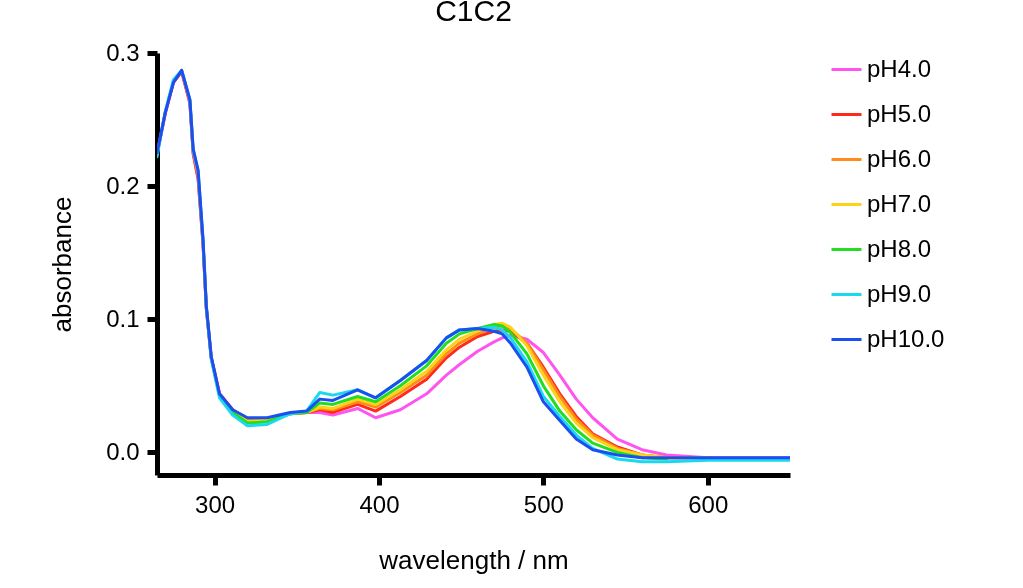  Describe the element at coordinates (215, 504) in the screenshot. I see `x-tick-label: 300` at that location.